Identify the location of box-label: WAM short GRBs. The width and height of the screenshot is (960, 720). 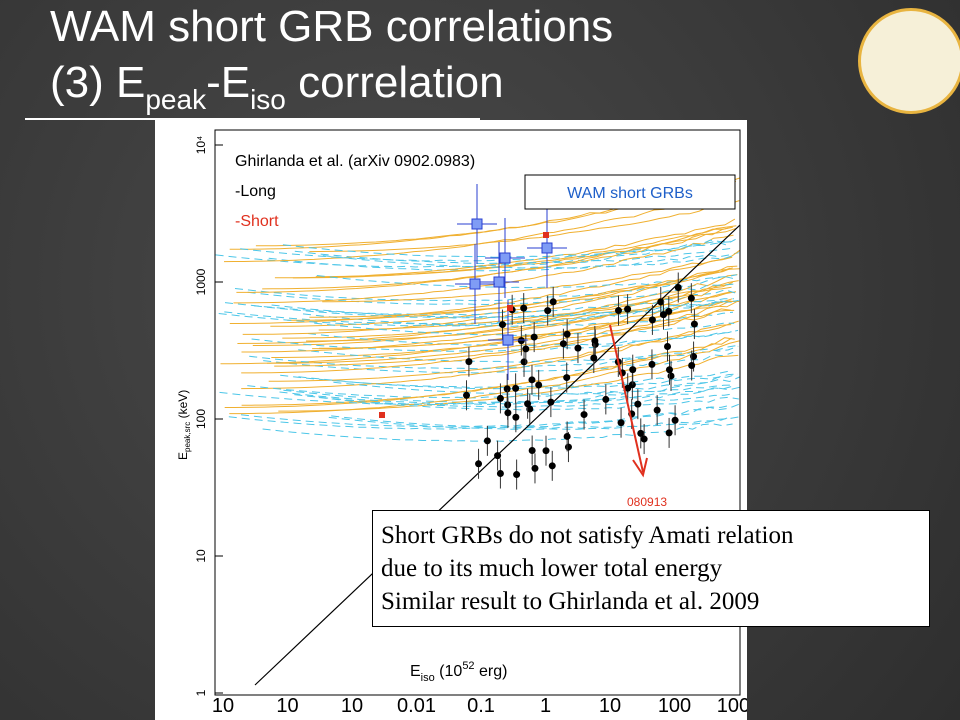
(630, 193).